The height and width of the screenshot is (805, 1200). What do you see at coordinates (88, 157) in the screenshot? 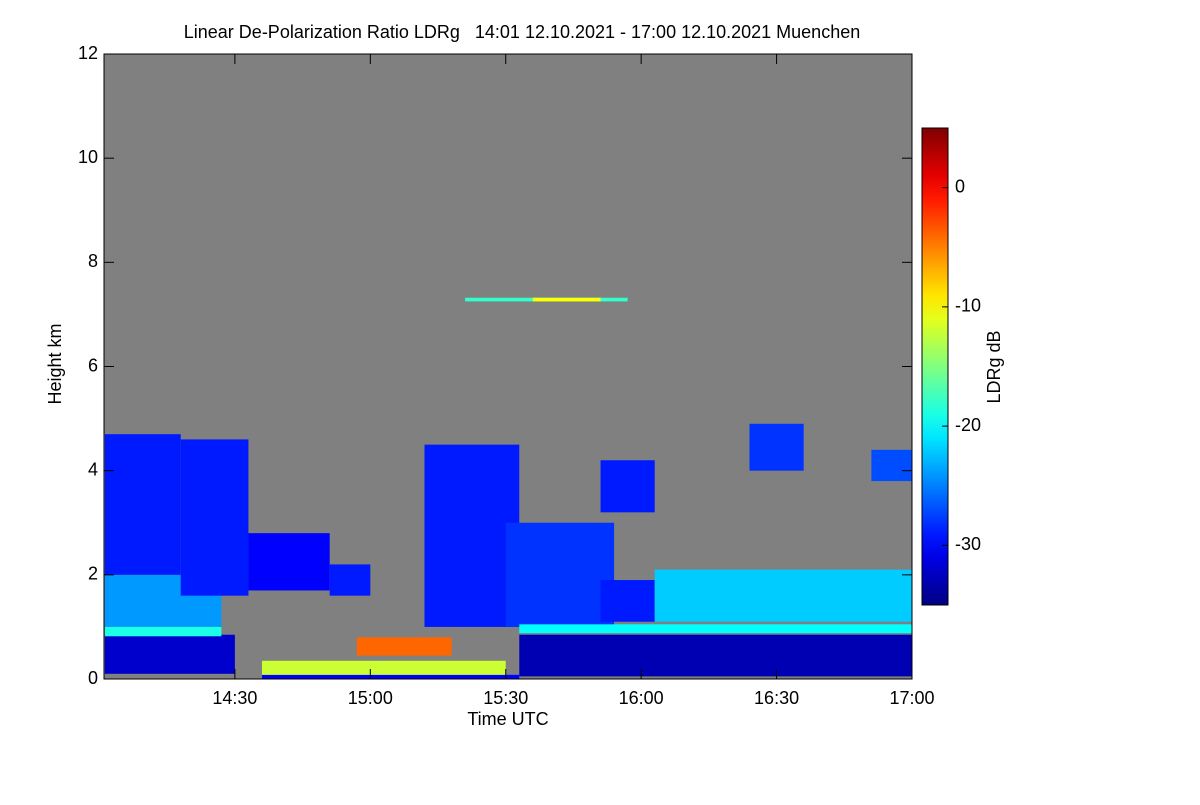
I see `y-tick-label: 10` at bounding box center [88, 157].